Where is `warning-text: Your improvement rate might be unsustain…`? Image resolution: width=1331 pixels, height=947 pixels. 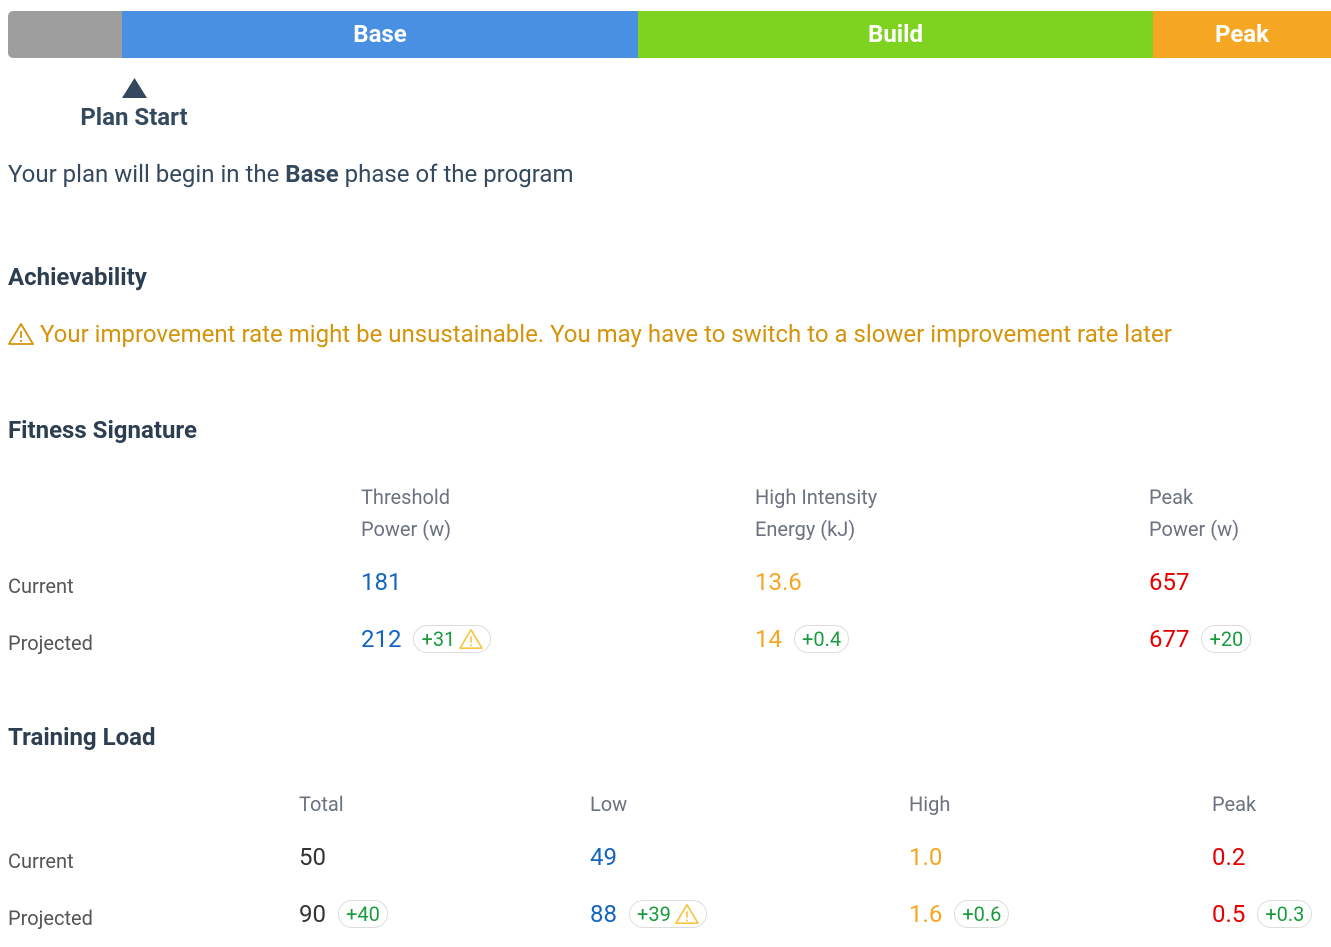 warning-text: Your improvement rate might be unsustain… is located at coordinates (606, 334).